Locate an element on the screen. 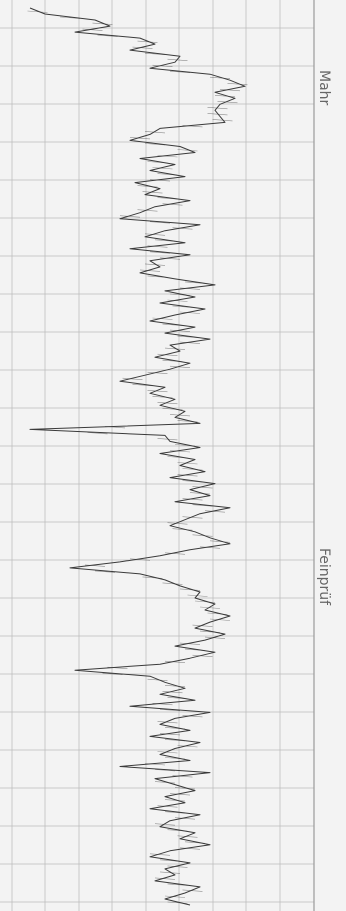 This screenshot has height=911, width=346. label-feinpruf: Feinprüf is located at coordinates (324, 577).